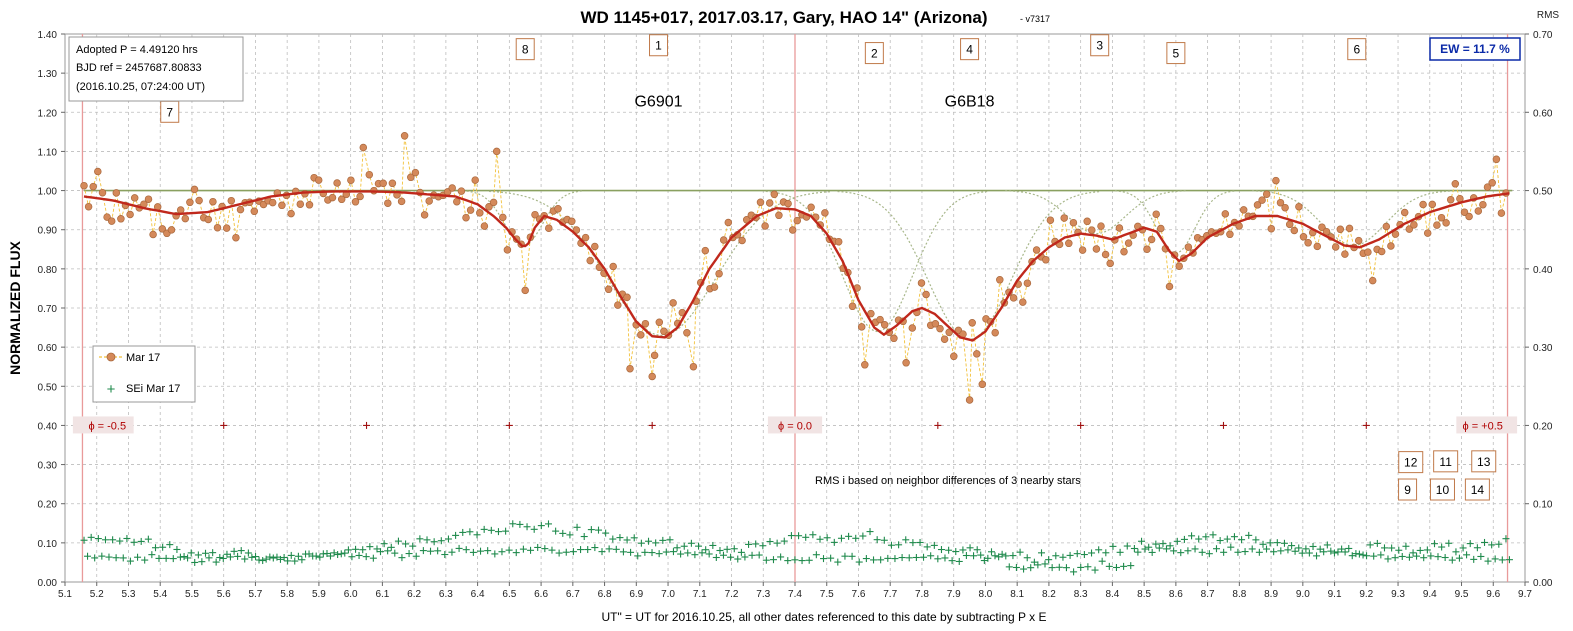 The height and width of the screenshot is (631, 1573). I want to click on y2-tick-label: 0.20, so click(1543, 426).